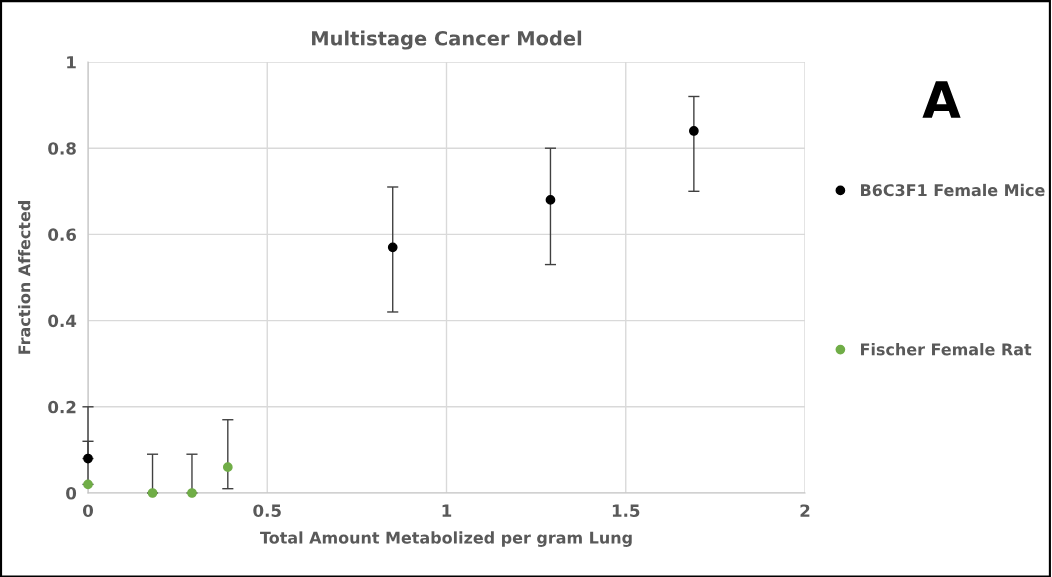 Image resolution: width=1052 pixels, height=577 pixels. Describe the element at coordinates (805, 510) in the screenshot. I see `x-tick-label: 2` at that location.